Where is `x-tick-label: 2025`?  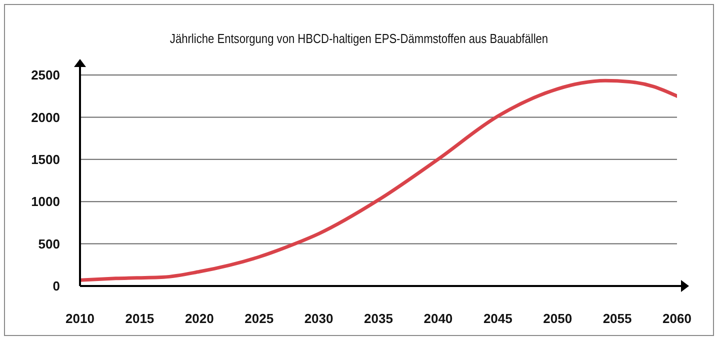 x-tick-label: 2025 is located at coordinates (259, 318).